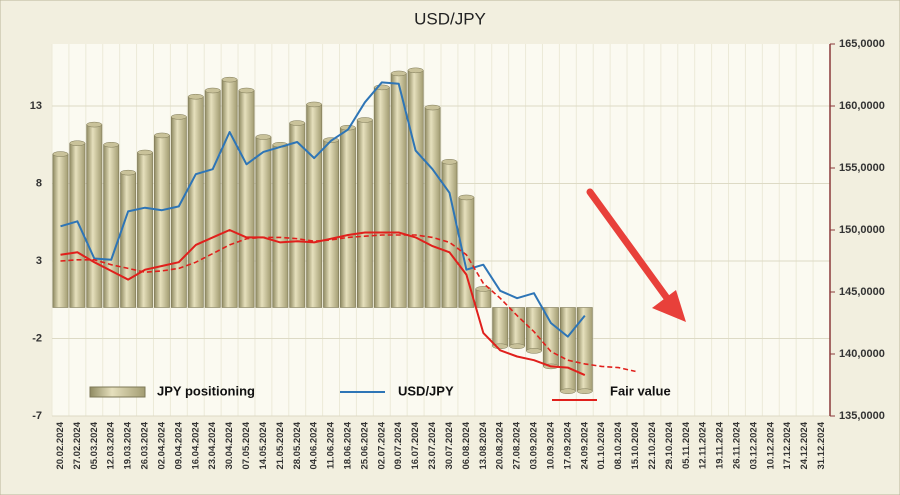  I want to click on y2-tick-label: 145,0000, so click(862, 292).